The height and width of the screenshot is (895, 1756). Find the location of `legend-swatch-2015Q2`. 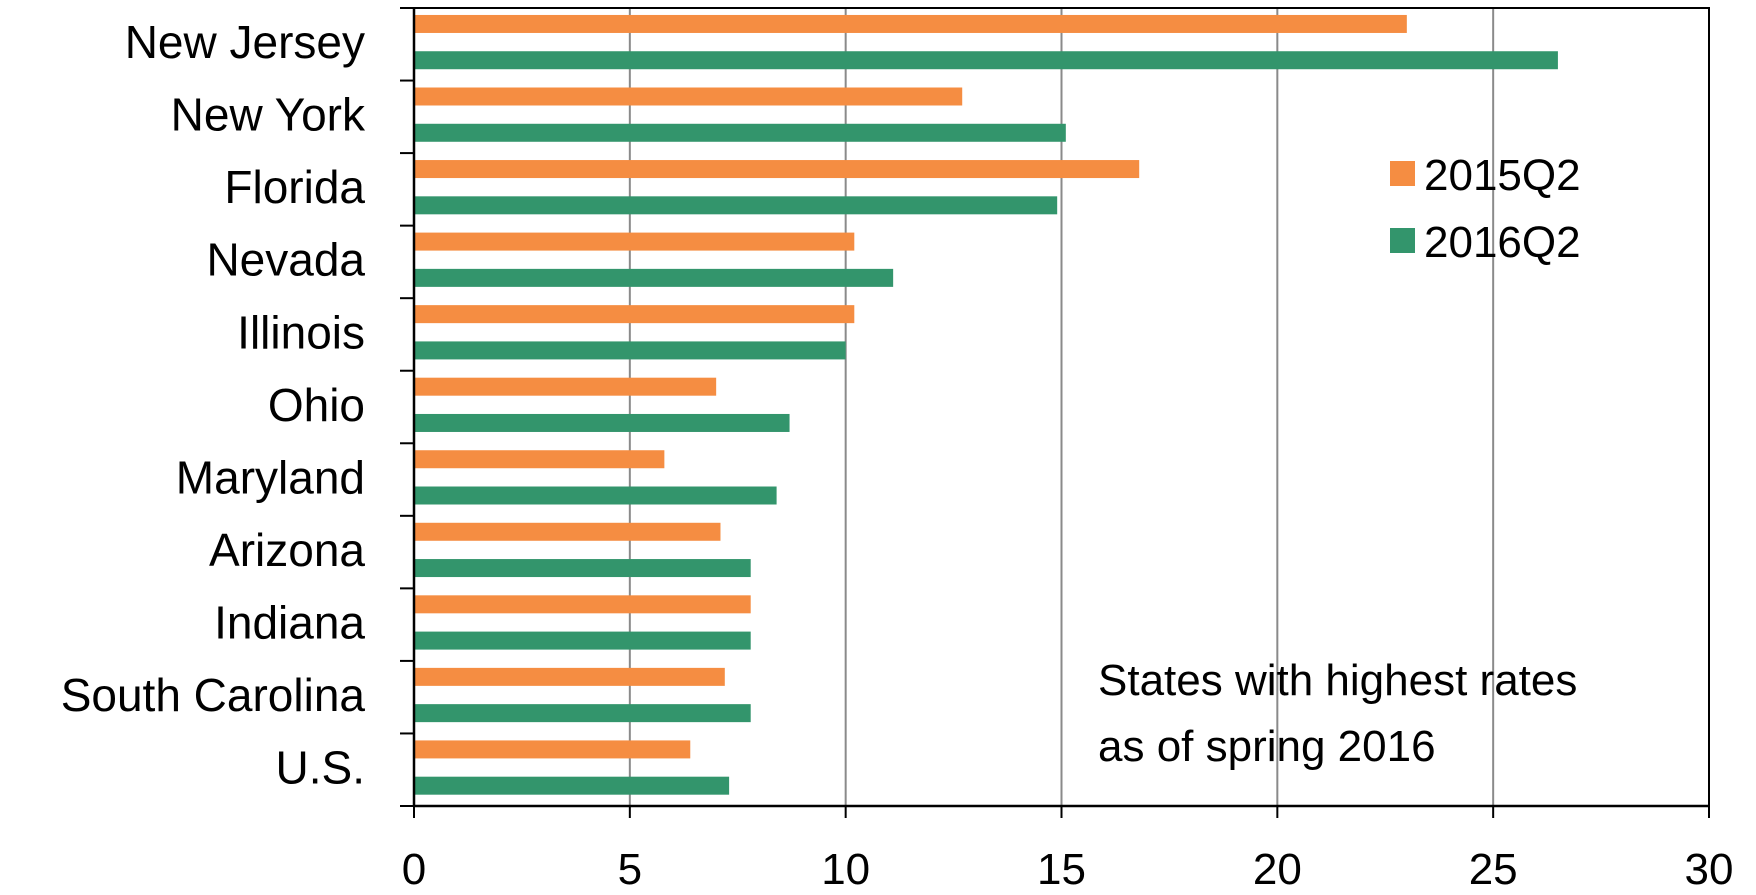

legend-swatch-2015Q2 is located at coordinates (1402, 173).